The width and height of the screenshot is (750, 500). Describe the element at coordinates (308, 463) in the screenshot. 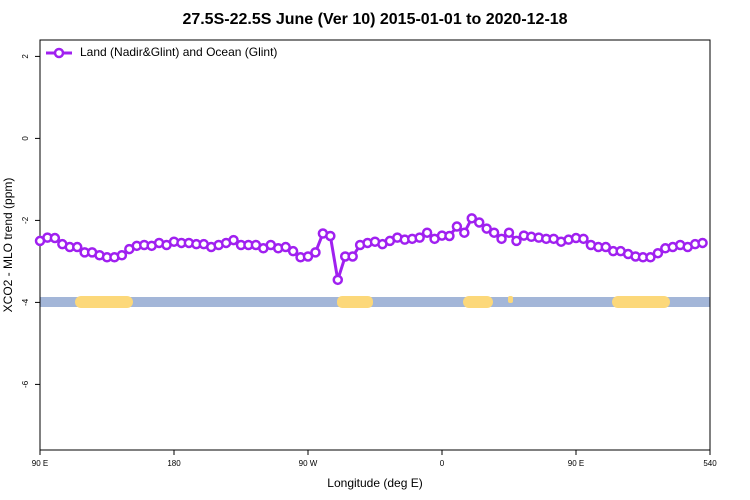

I see `x-tick-label: 90 W` at that location.